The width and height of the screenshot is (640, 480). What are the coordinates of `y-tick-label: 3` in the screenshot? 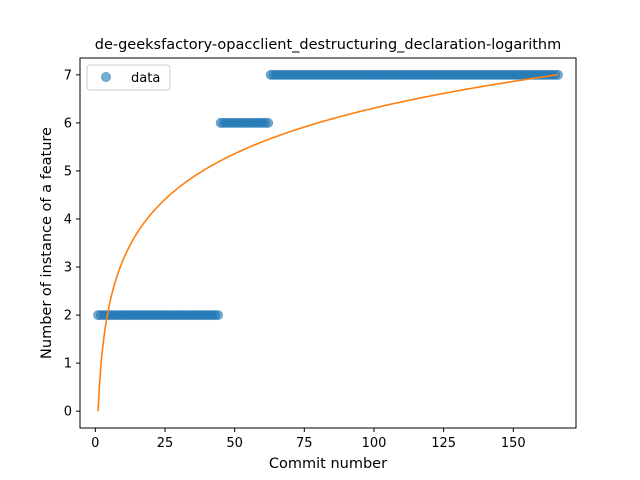 It's located at (68, 268).